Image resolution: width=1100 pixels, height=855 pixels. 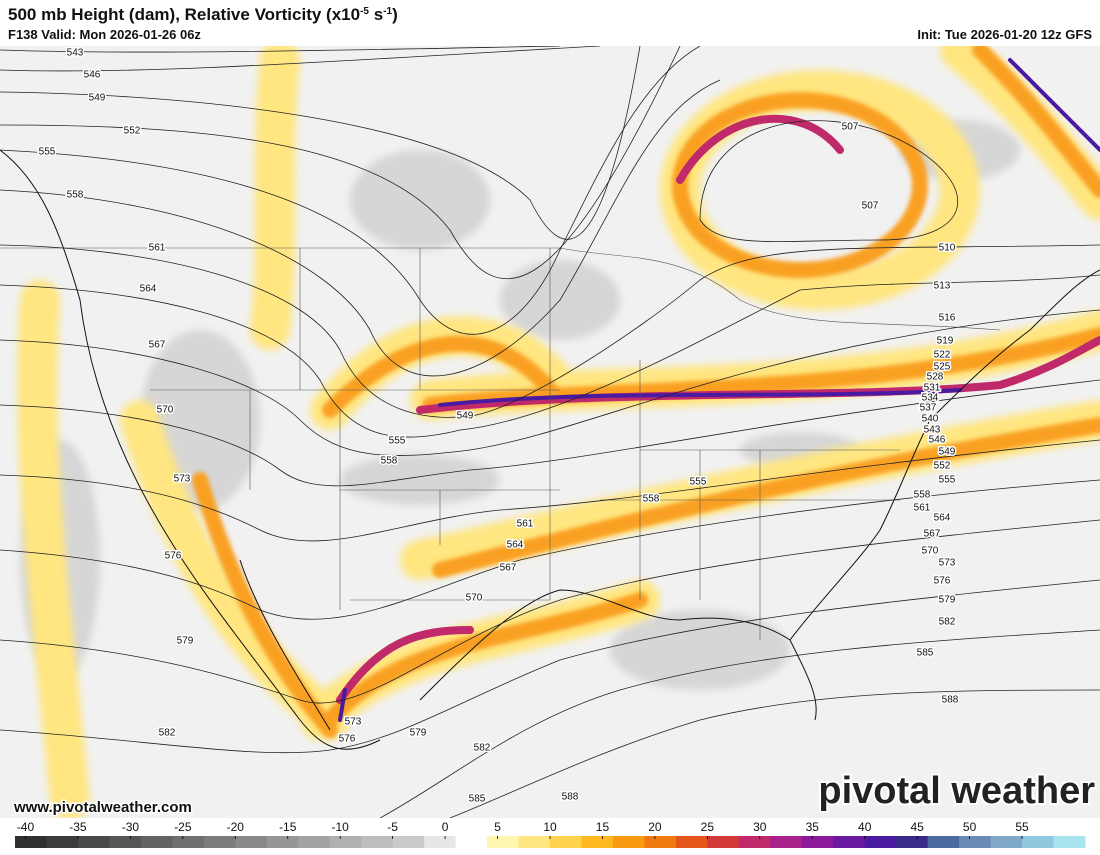 I want to click on contour-label: 558, so click(x=922, y=495).